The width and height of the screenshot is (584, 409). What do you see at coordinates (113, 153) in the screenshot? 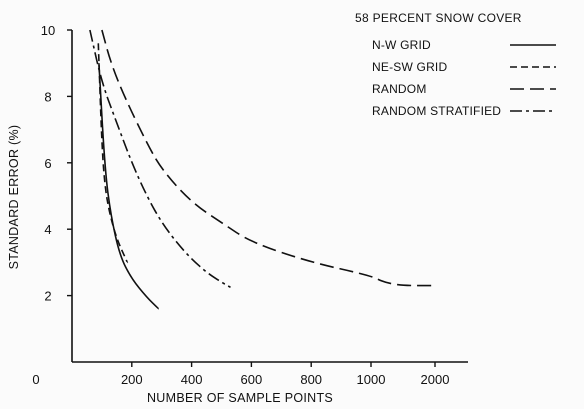
I see `series-line-ne-sw-grid` at bounding box center [113, 153].